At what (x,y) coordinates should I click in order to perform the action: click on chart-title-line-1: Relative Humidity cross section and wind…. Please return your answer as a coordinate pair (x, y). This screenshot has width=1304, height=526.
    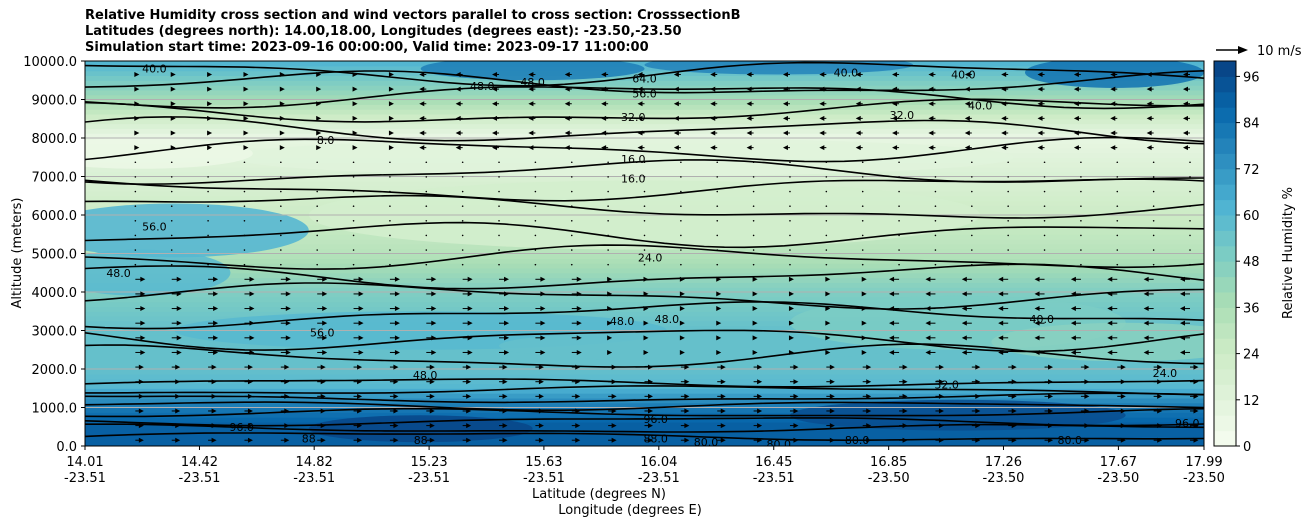
    Looking at the image, I should click on (413, 15).